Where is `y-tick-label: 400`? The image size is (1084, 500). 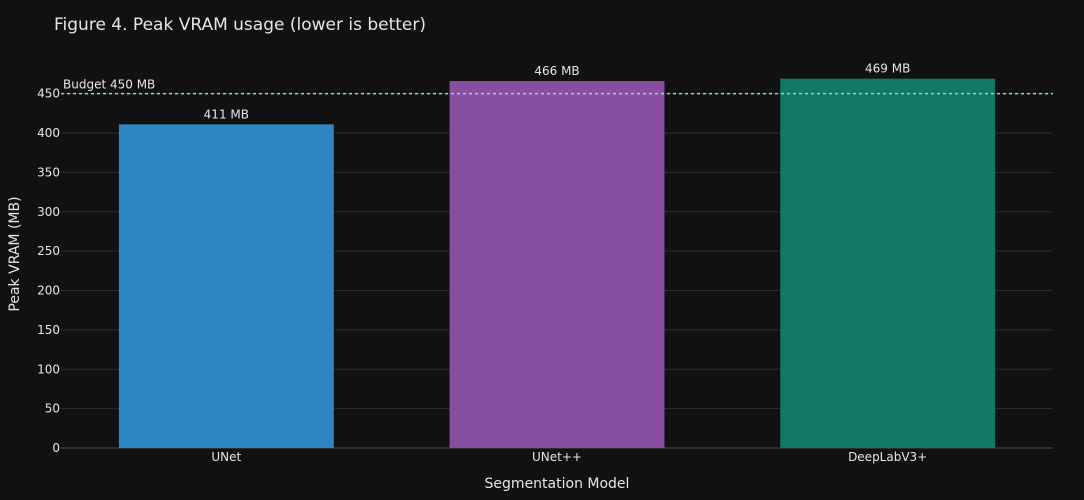 y-tick-label: 400 is located at coordinates (48, 133).